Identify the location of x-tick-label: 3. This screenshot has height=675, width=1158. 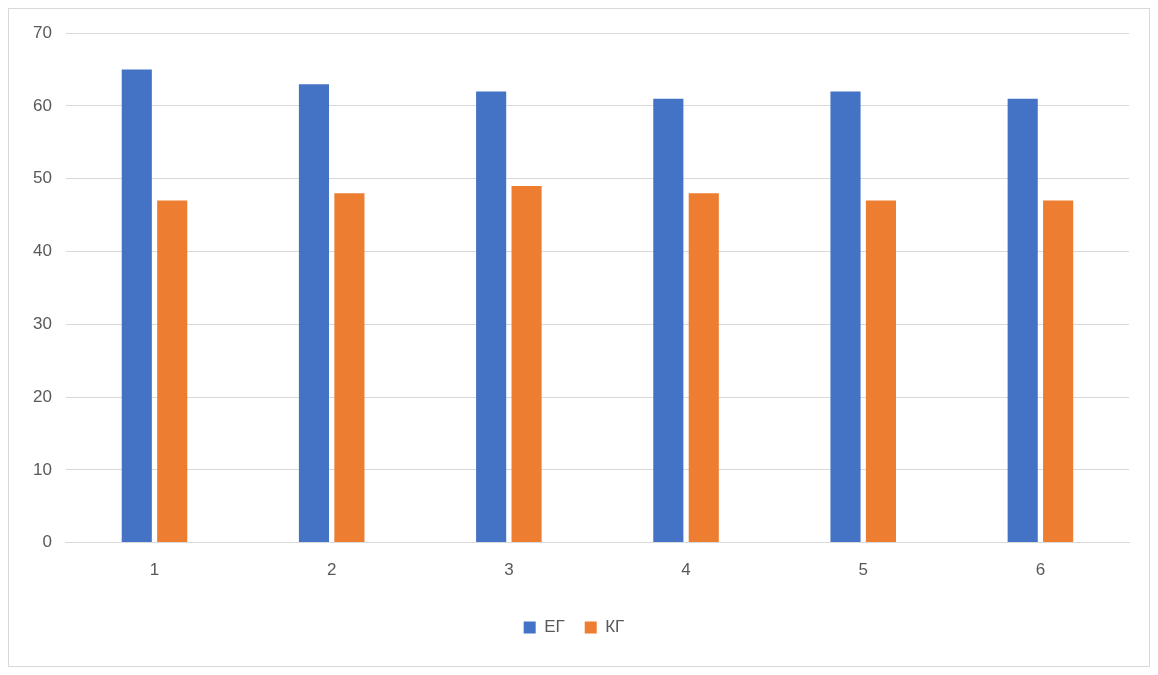
(509, 570).